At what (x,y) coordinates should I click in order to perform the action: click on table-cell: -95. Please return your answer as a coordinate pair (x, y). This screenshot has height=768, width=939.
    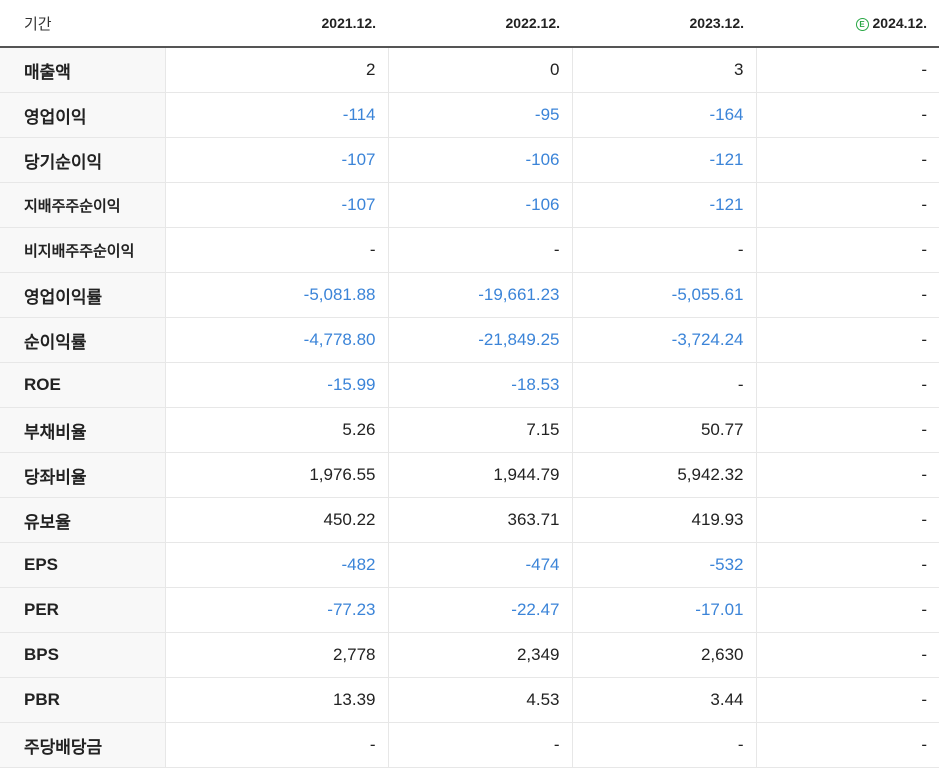
    Looking at the image, I should click on (479, 115).